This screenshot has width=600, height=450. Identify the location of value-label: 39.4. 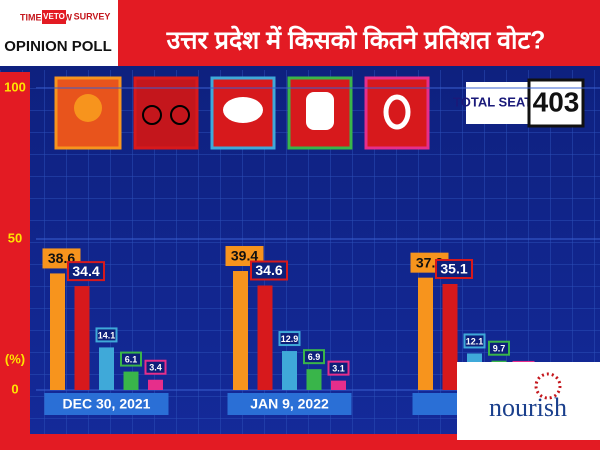
(244, 256).